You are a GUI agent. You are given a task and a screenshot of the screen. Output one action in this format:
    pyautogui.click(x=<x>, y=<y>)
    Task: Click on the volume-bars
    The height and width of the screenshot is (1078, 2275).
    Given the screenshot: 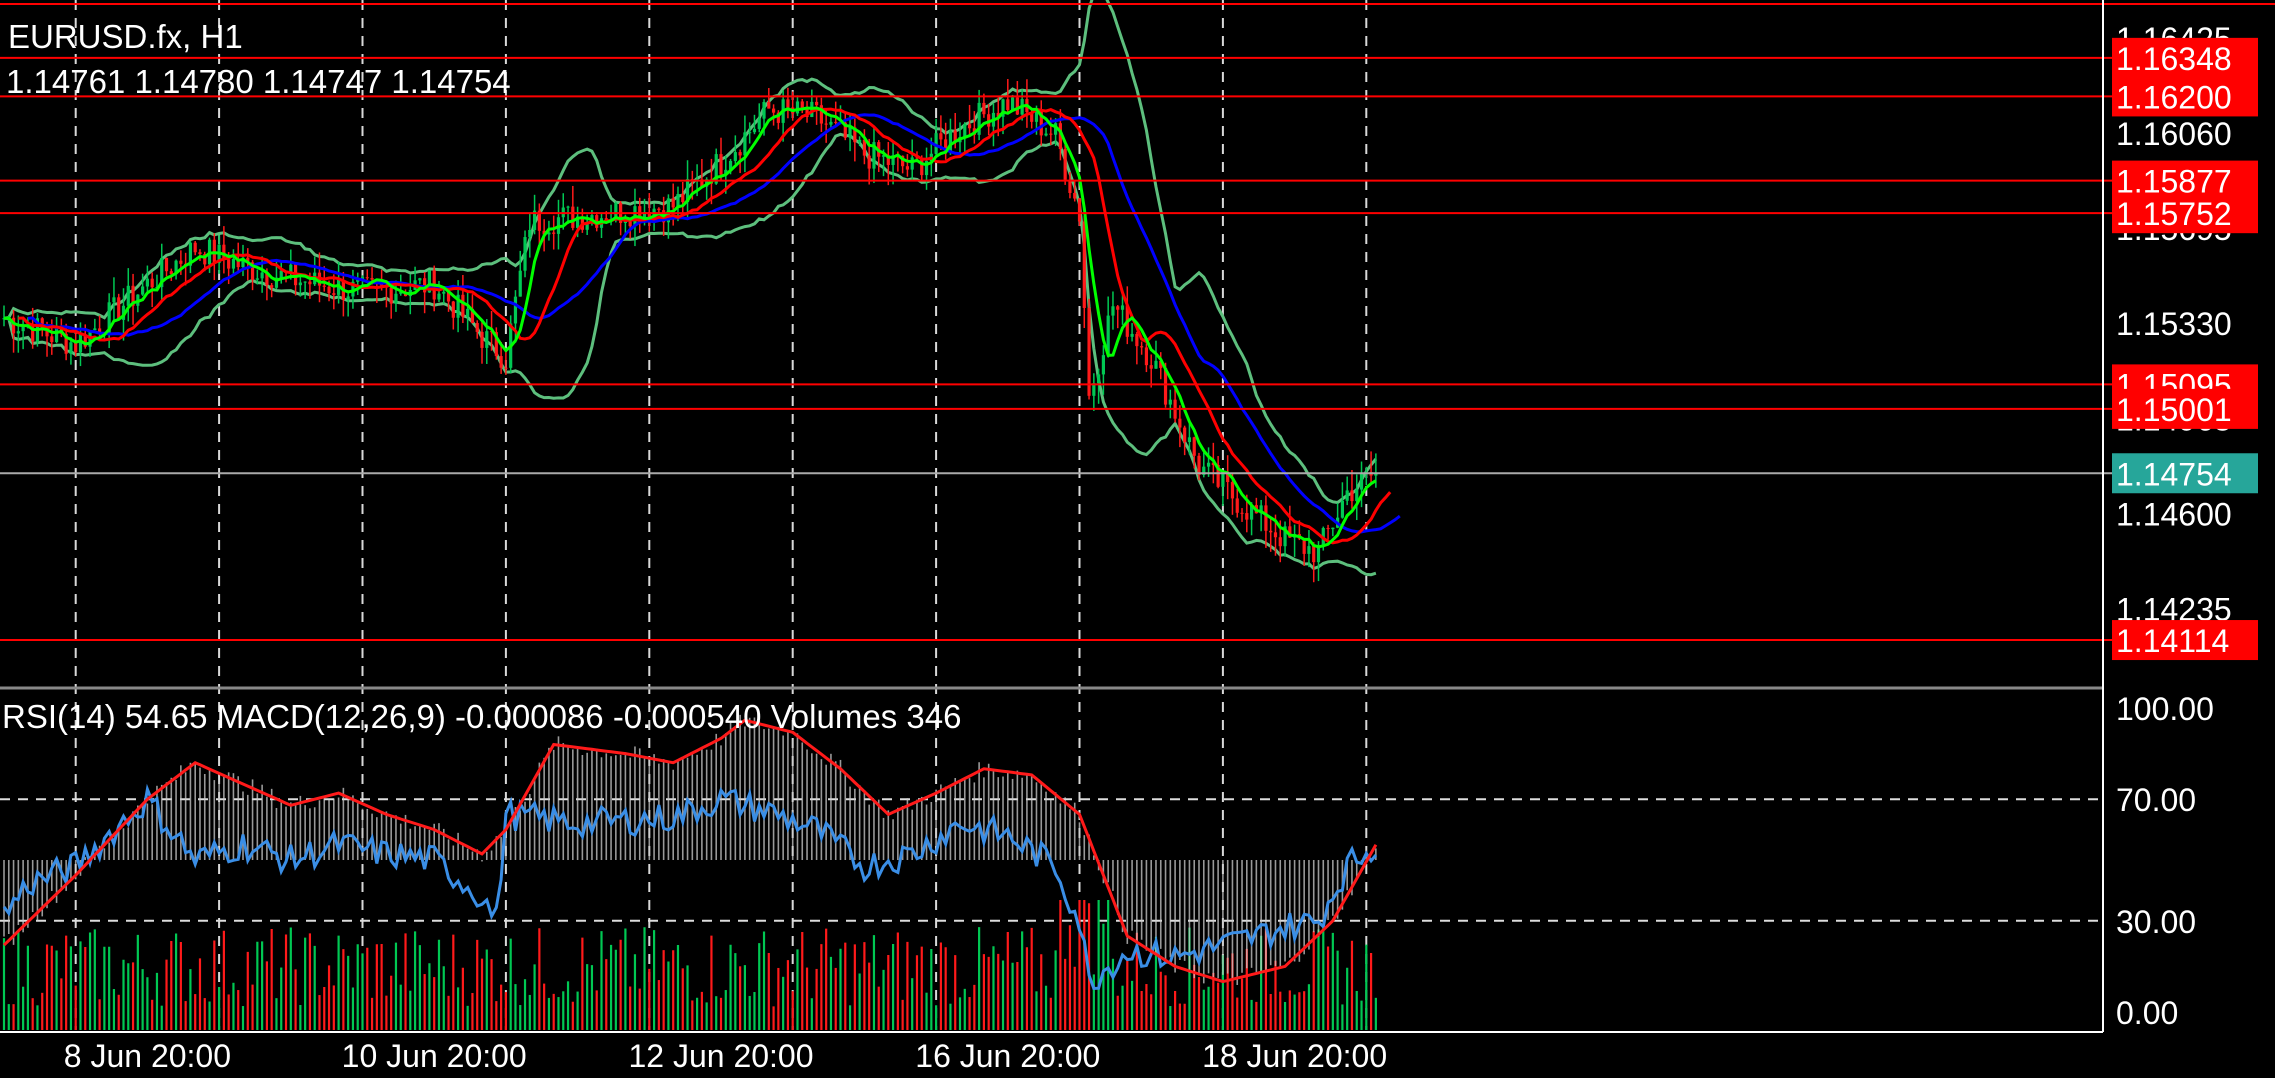 What is the action you would take?
    pyautogui.click(x=689, y=965)
    